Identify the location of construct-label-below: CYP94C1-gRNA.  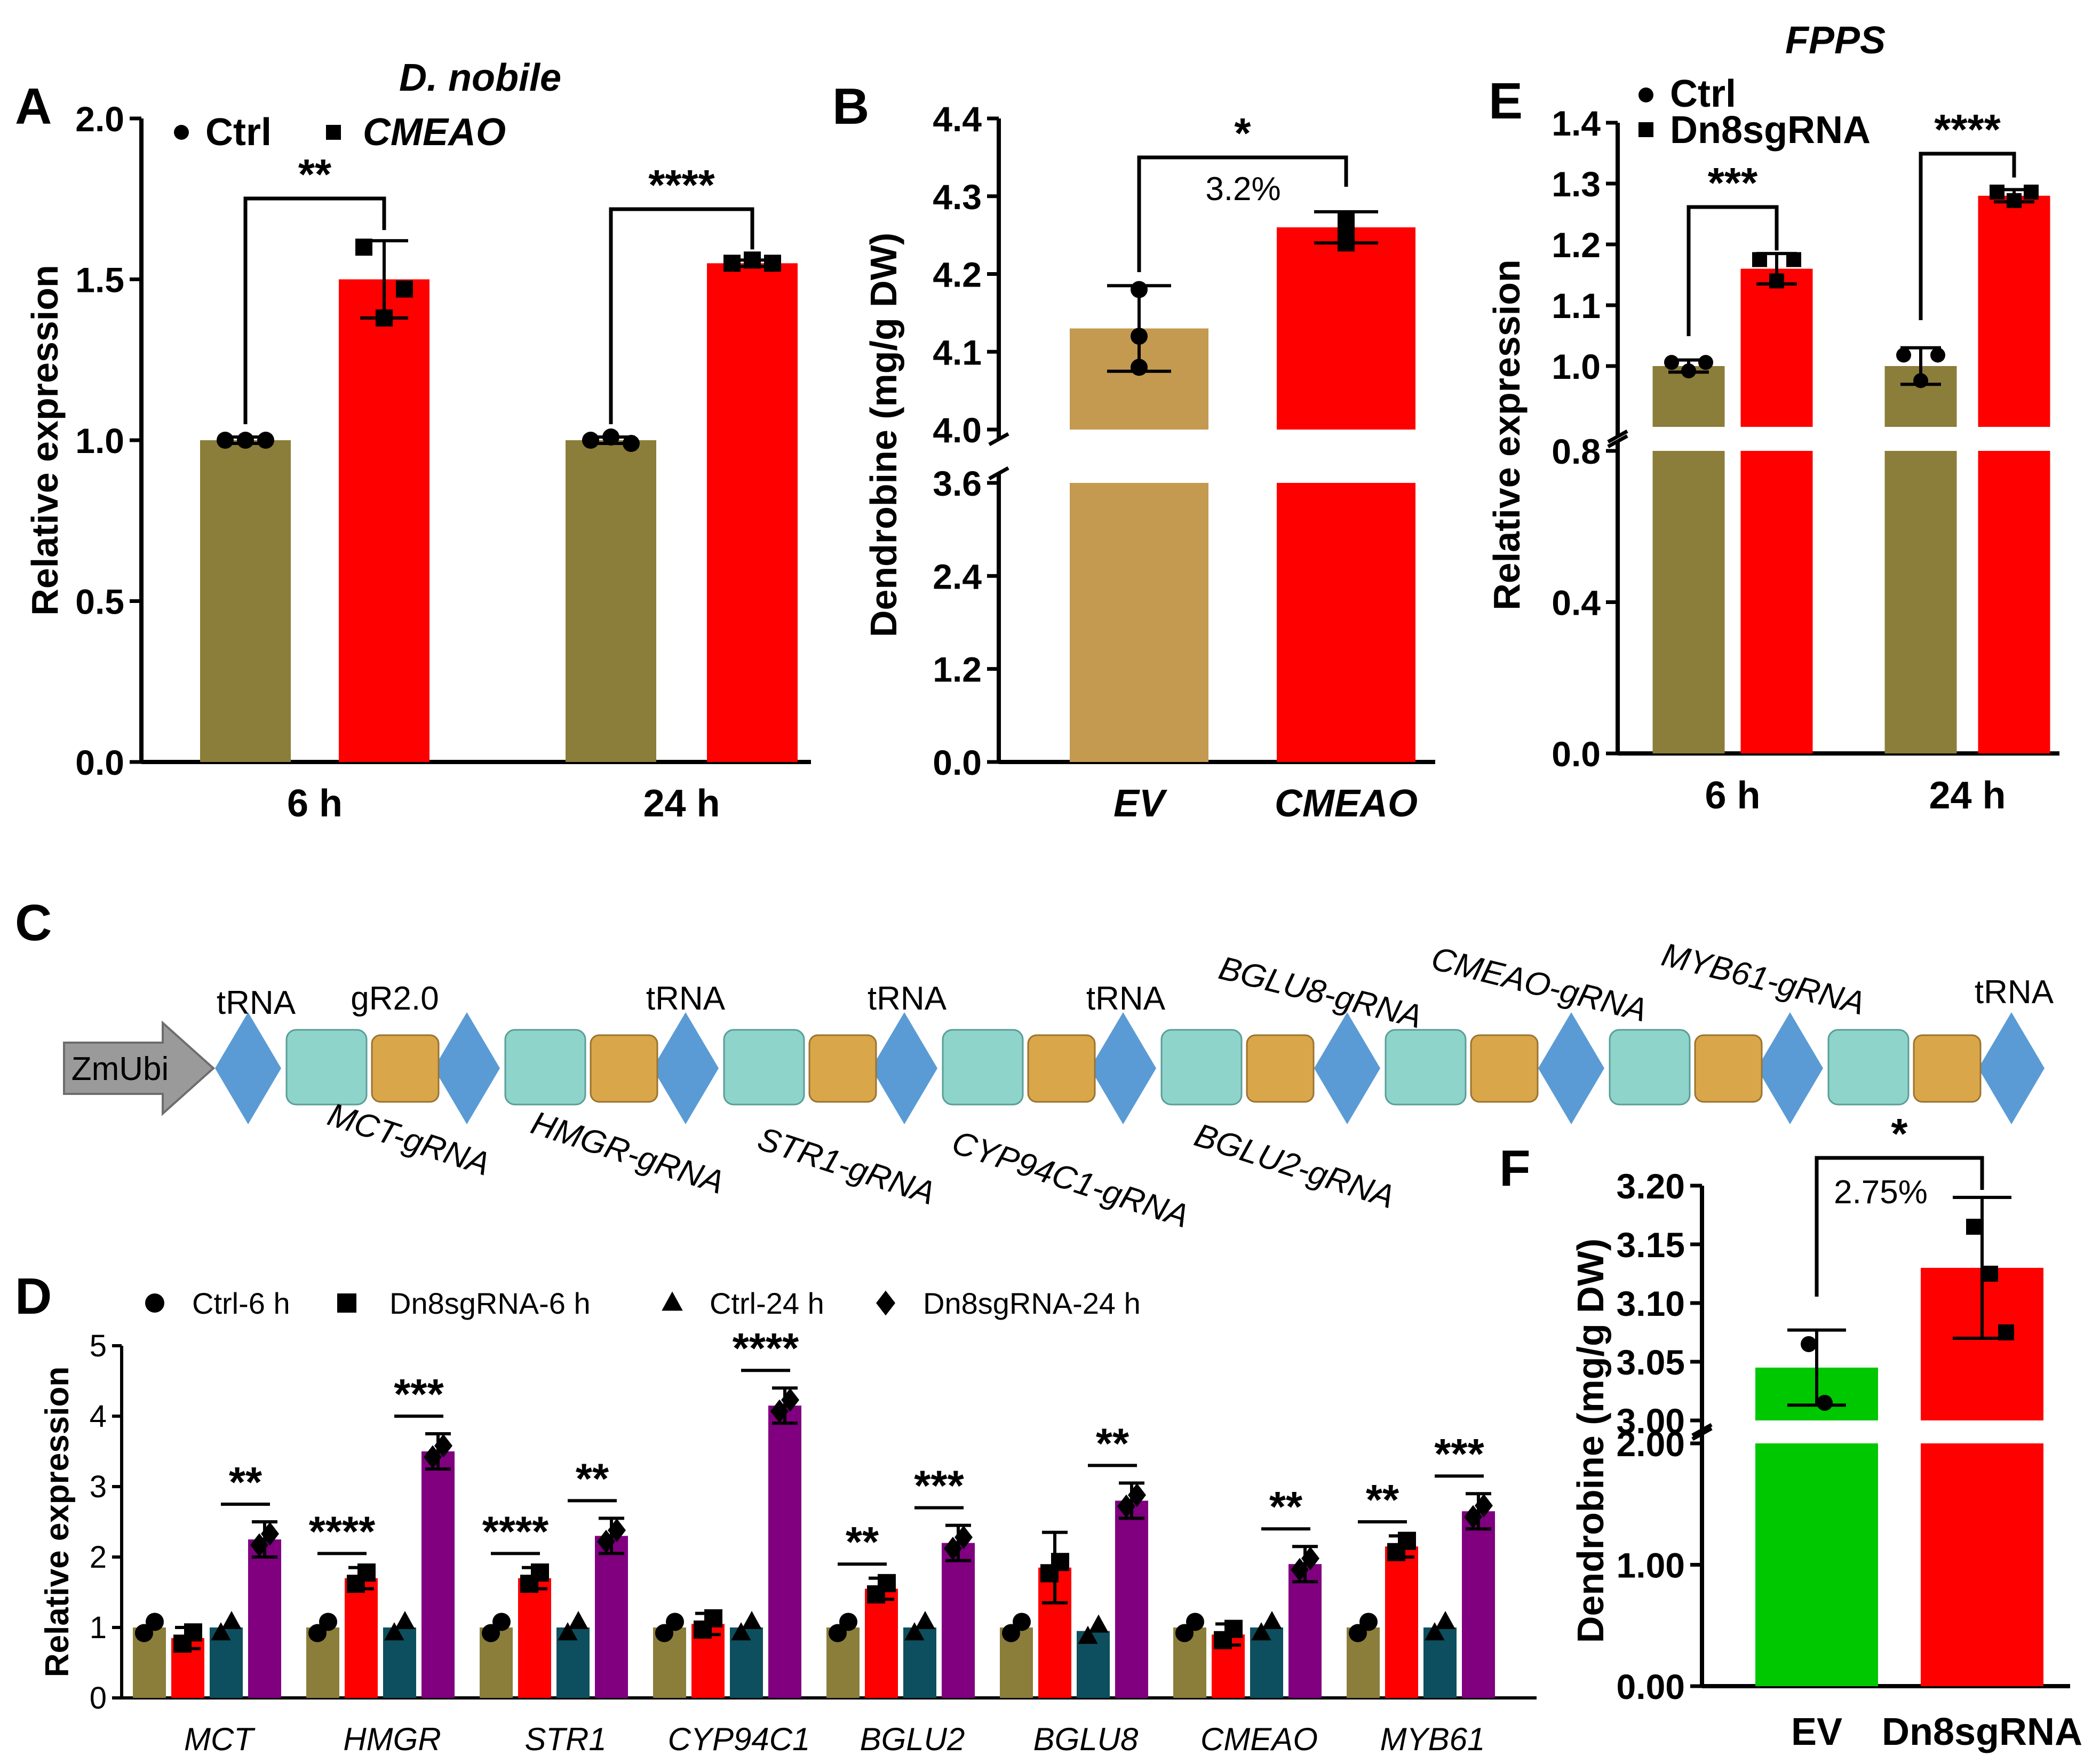
(1070, 1179).